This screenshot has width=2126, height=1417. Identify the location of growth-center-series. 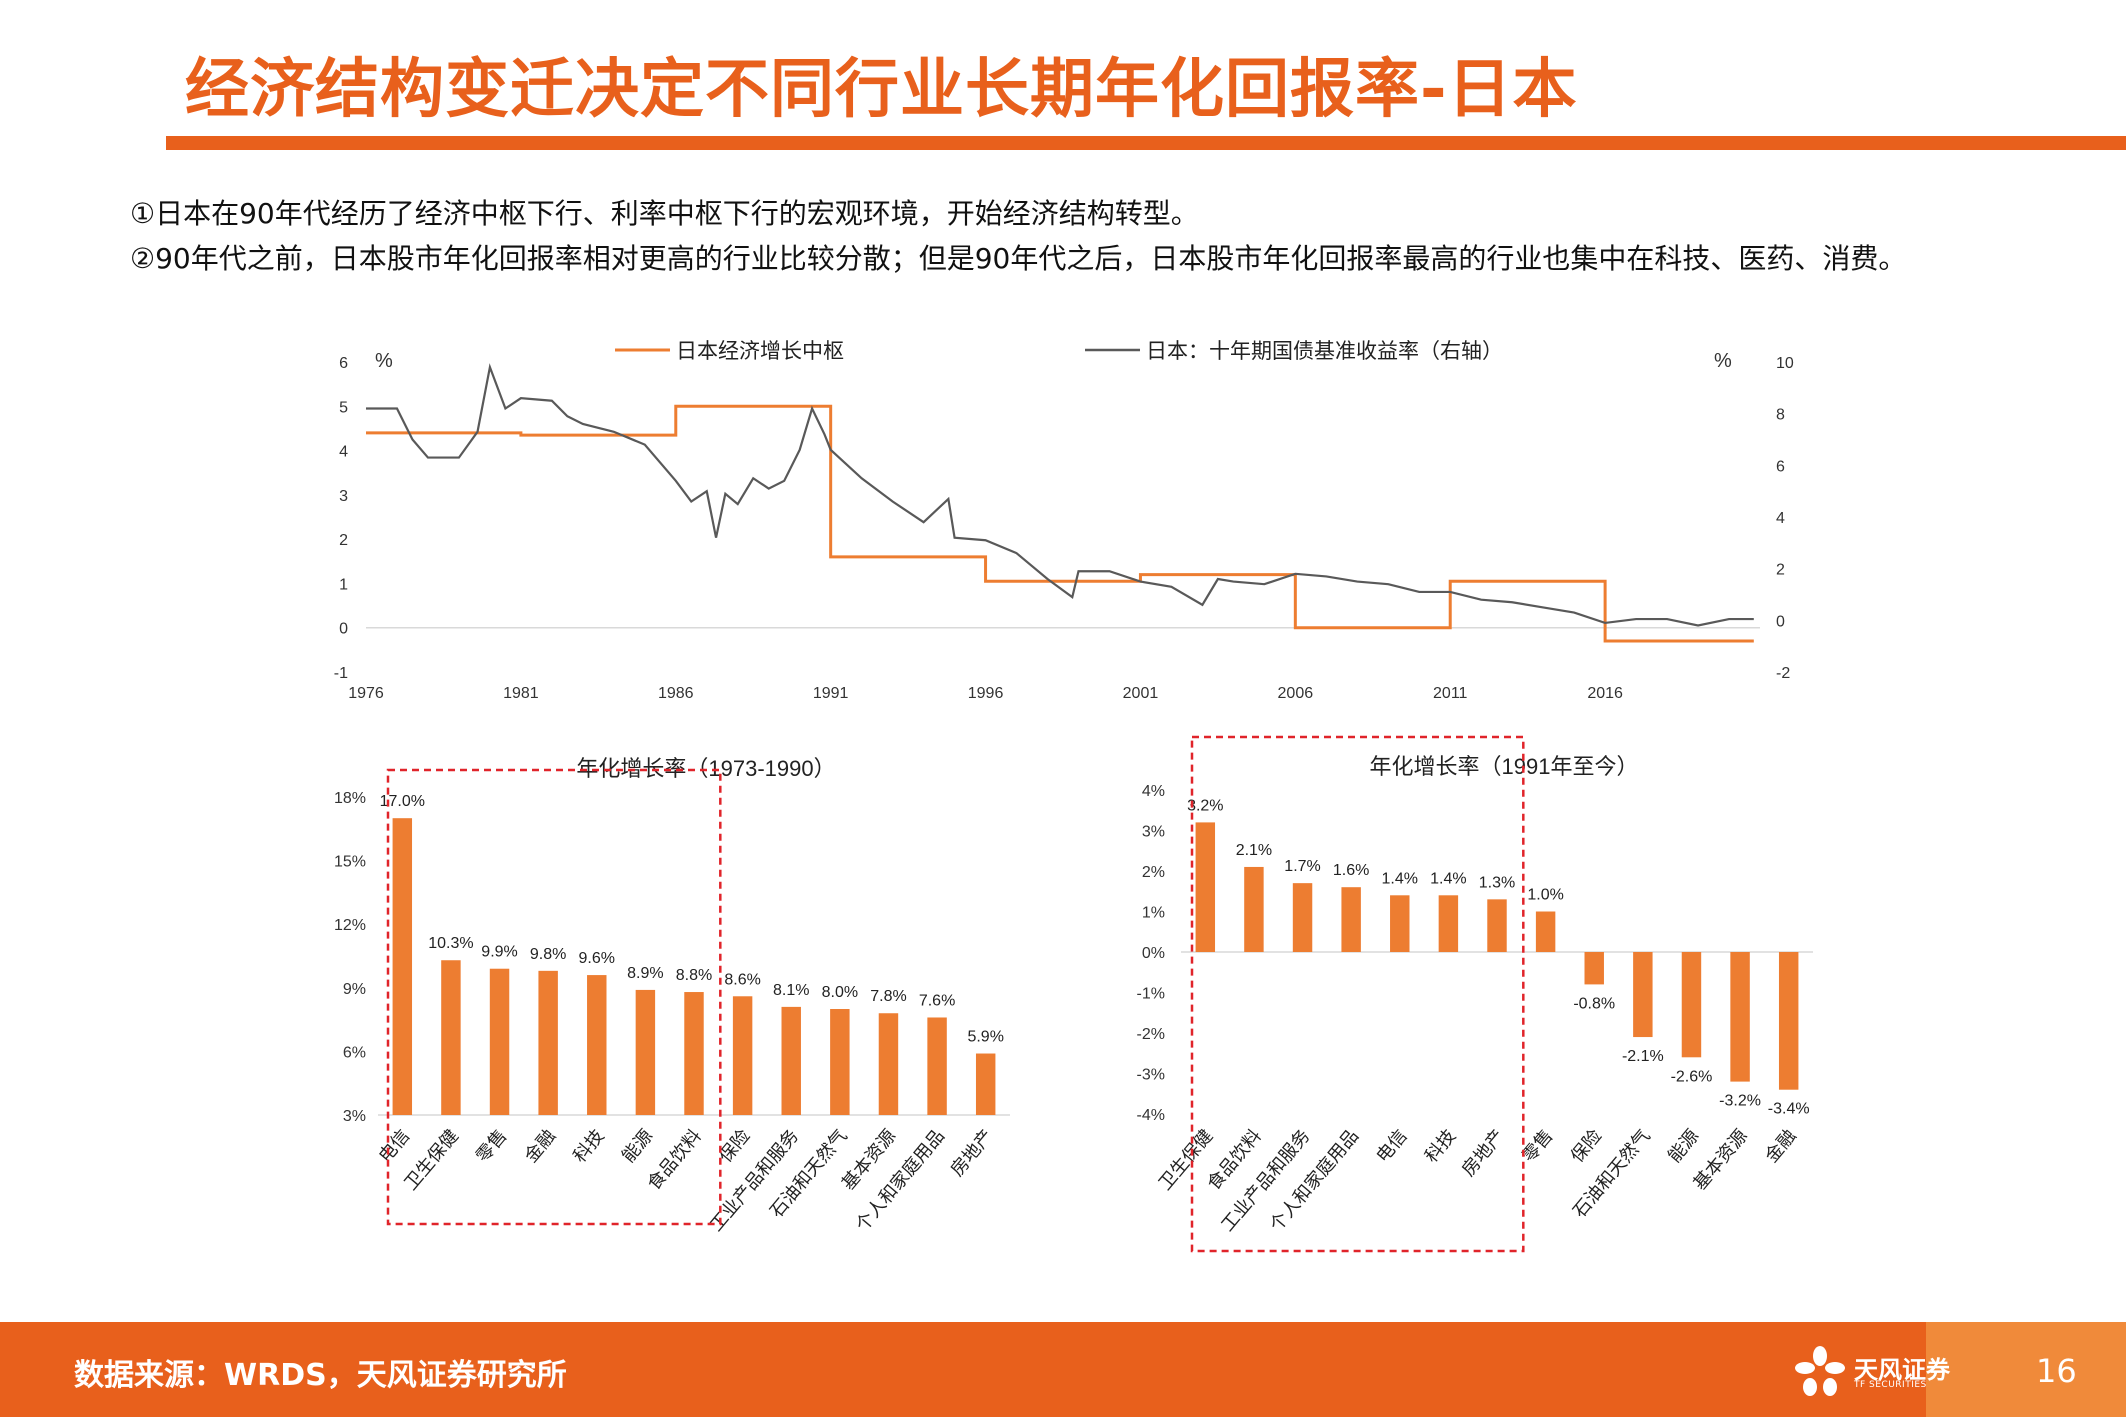
(1060, 523).